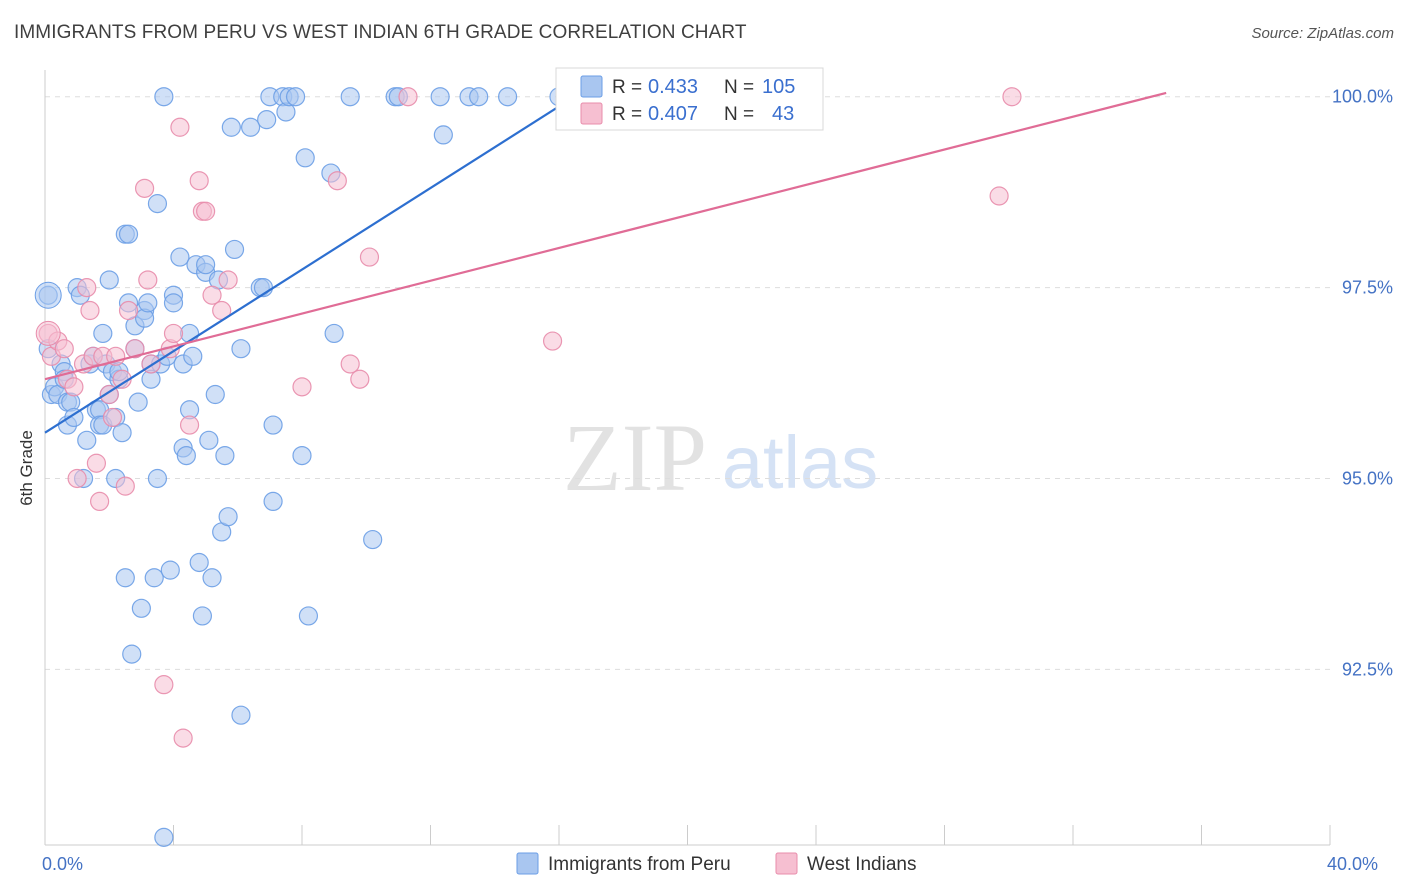 The width and height of the screenshot is (1406, 892). I want to click on y-tick-label: 95.0%, so click(1367, 478).